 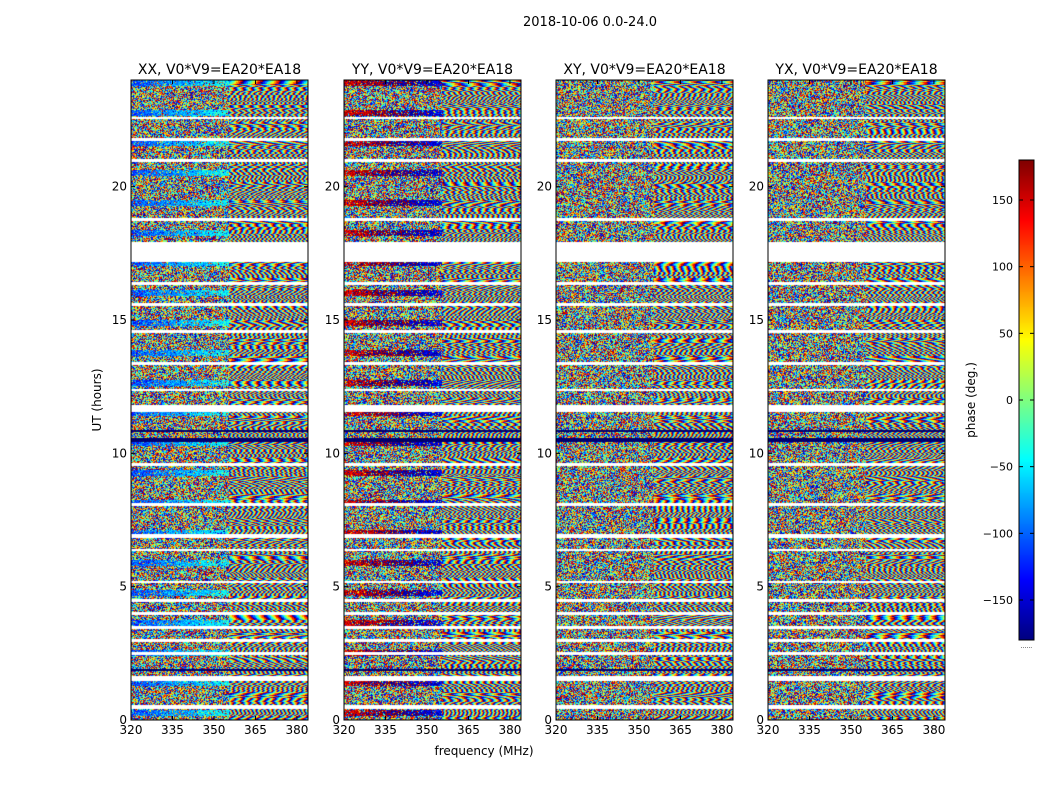 I want to click on colorbar-tick-label: −100, so click(x=998, y=533).